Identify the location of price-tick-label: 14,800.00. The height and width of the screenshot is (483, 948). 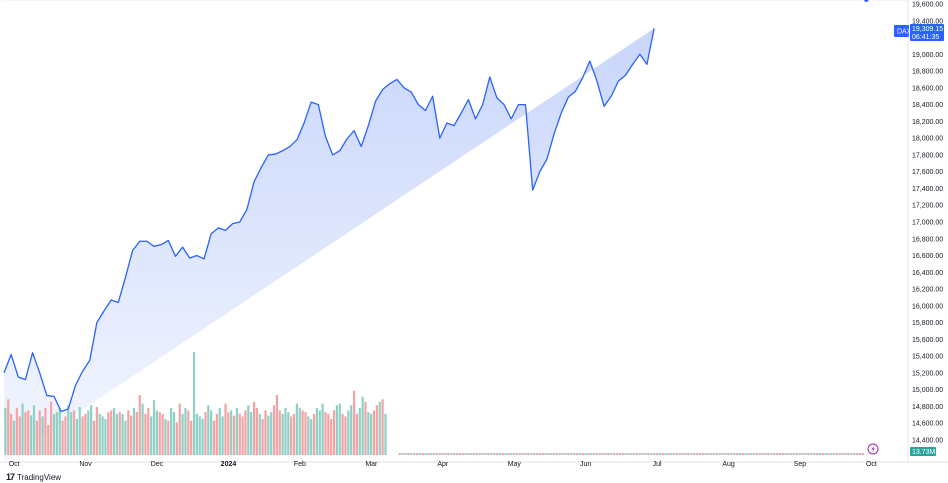
(927, 407).